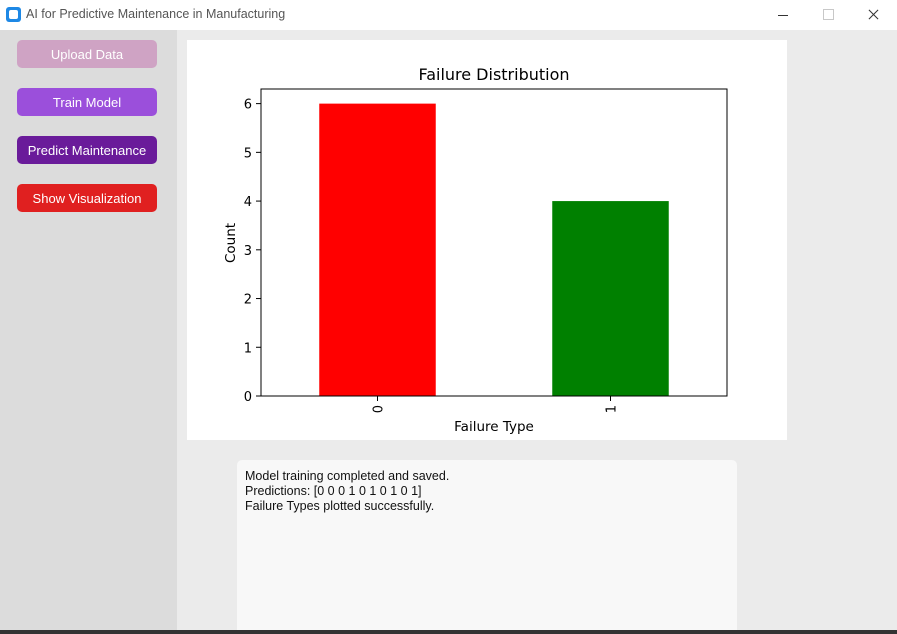  I want to click on log-line: Predictions: [0 0 0 1 0 1 0 1 0 1], so click(333, 491).